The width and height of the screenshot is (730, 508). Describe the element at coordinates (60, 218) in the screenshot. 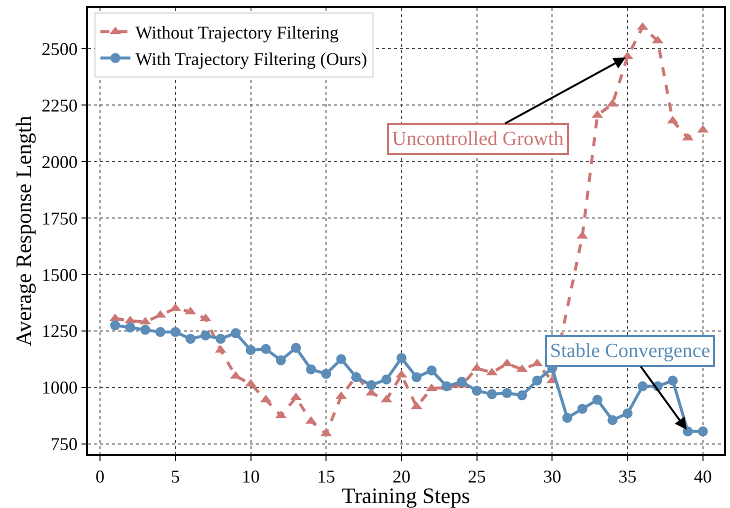

I see `y-tick-label: 1750` at that location.